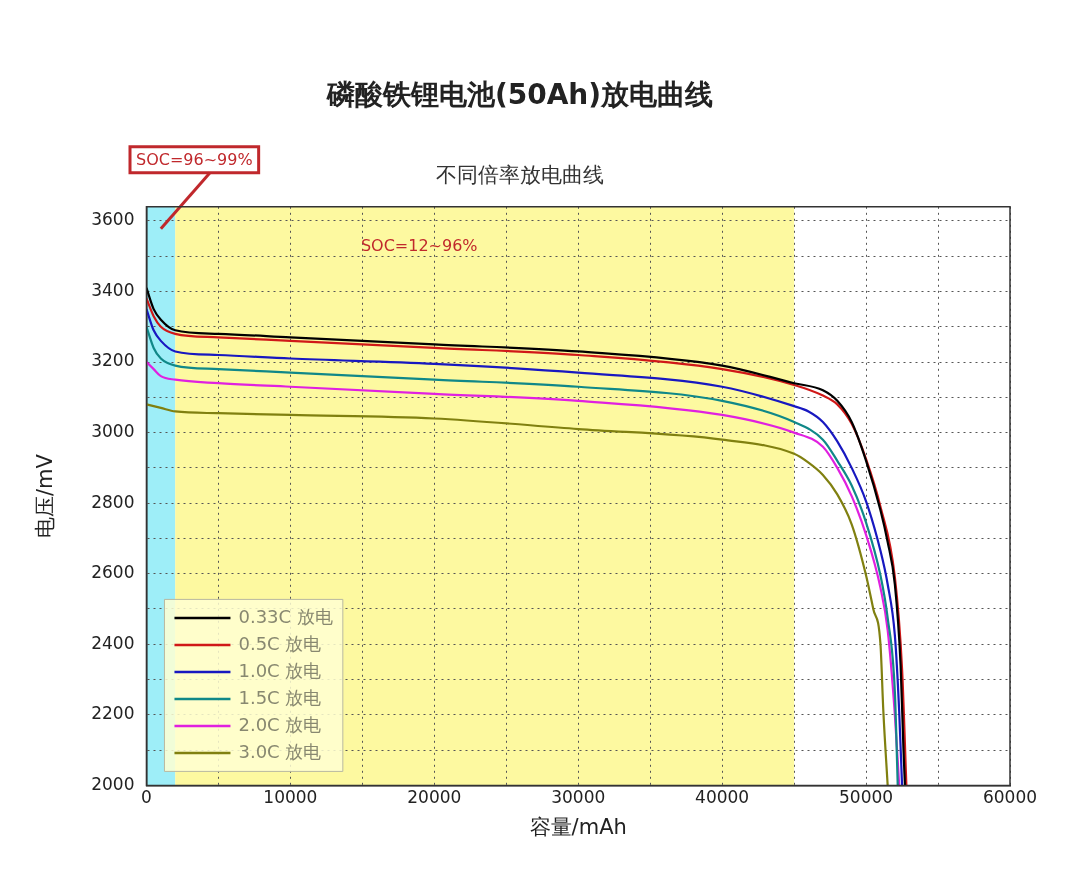  Describe the element at coordinates (866, 797) in the screenshot. I see `x-tick-label: 50000` at that location.